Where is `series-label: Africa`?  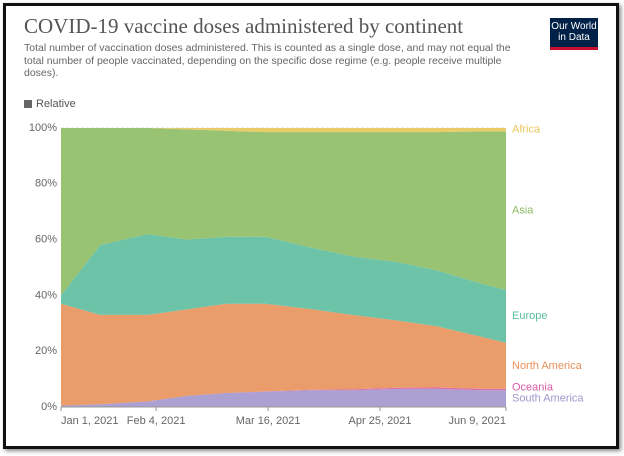
series-label: Africa is located at coordinates (526, 130).